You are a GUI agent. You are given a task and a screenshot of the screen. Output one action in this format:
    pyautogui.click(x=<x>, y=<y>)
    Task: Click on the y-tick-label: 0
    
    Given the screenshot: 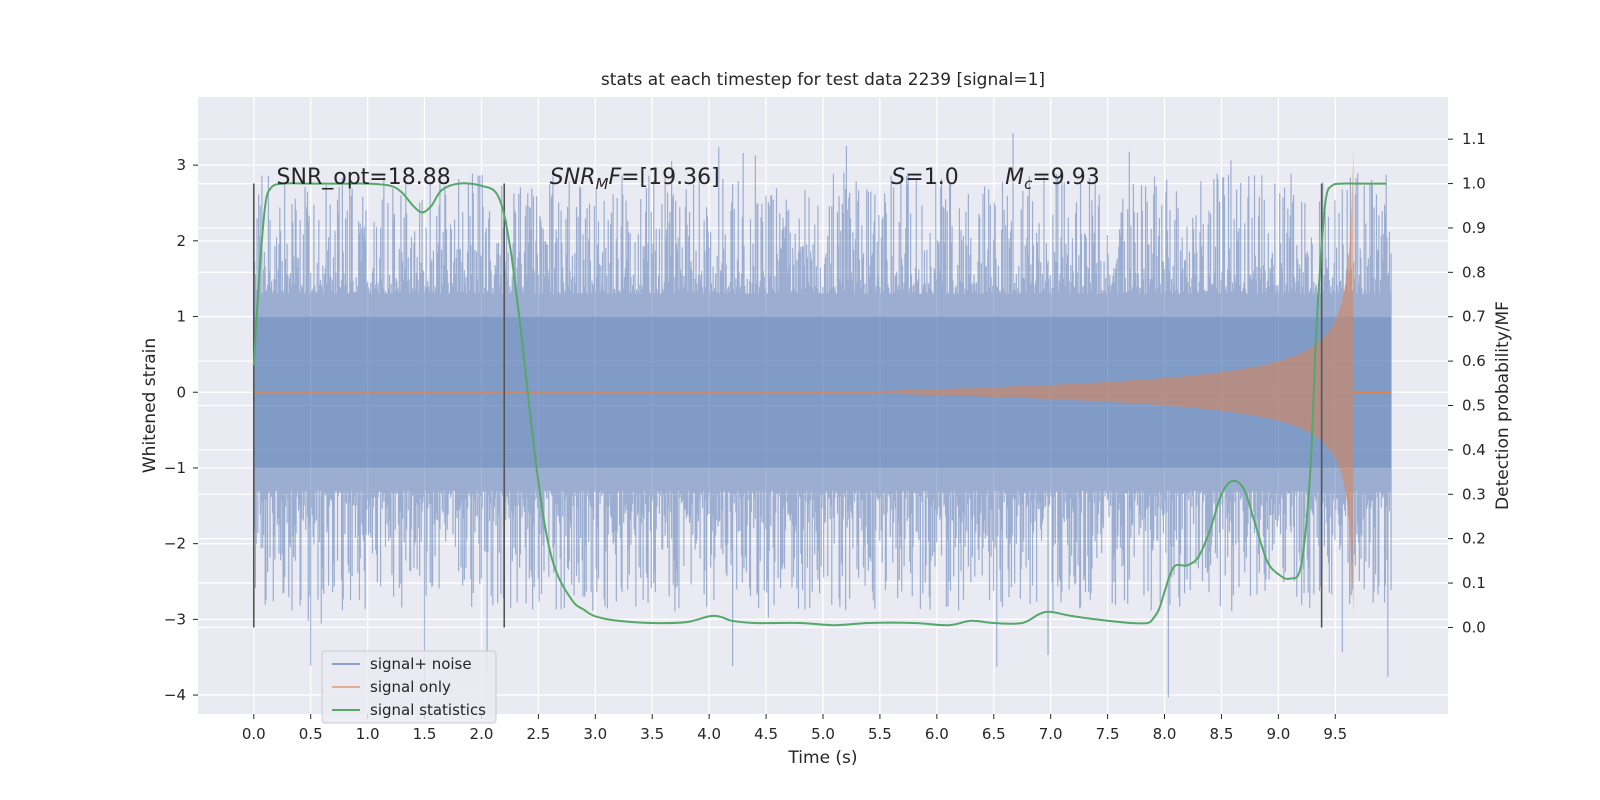 What is the action you would take?
    pyautogui.click(x=181, y=392)
    